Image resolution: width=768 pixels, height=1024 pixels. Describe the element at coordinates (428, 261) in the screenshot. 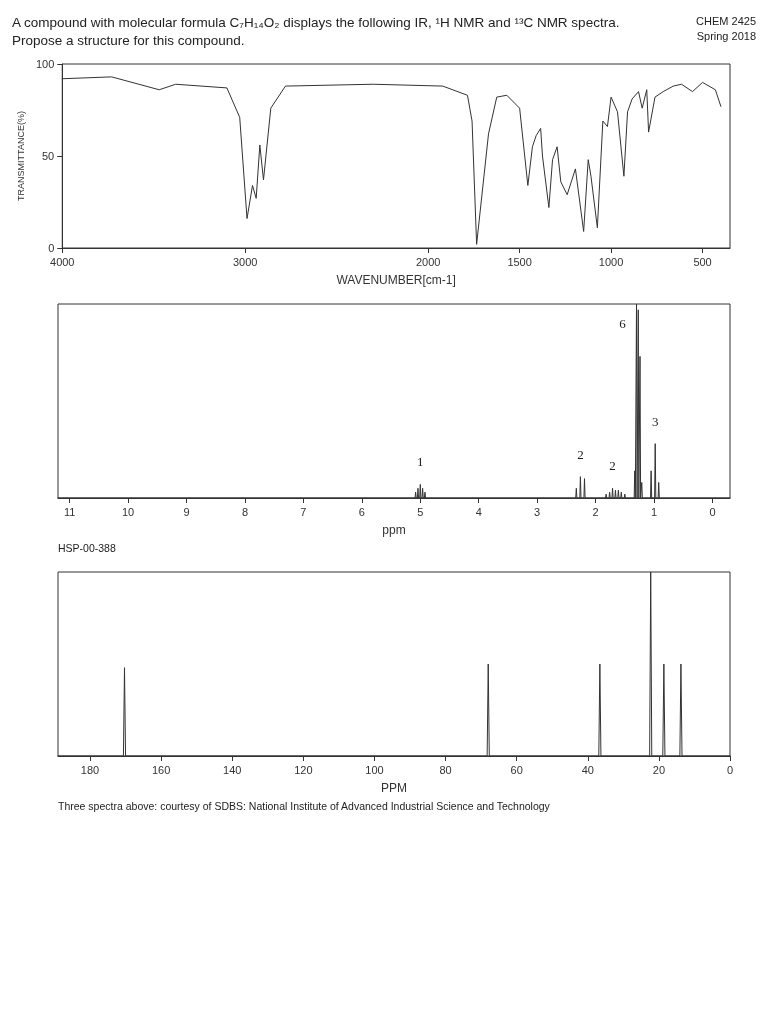

I see `x-tick-label: 2000` at that location.